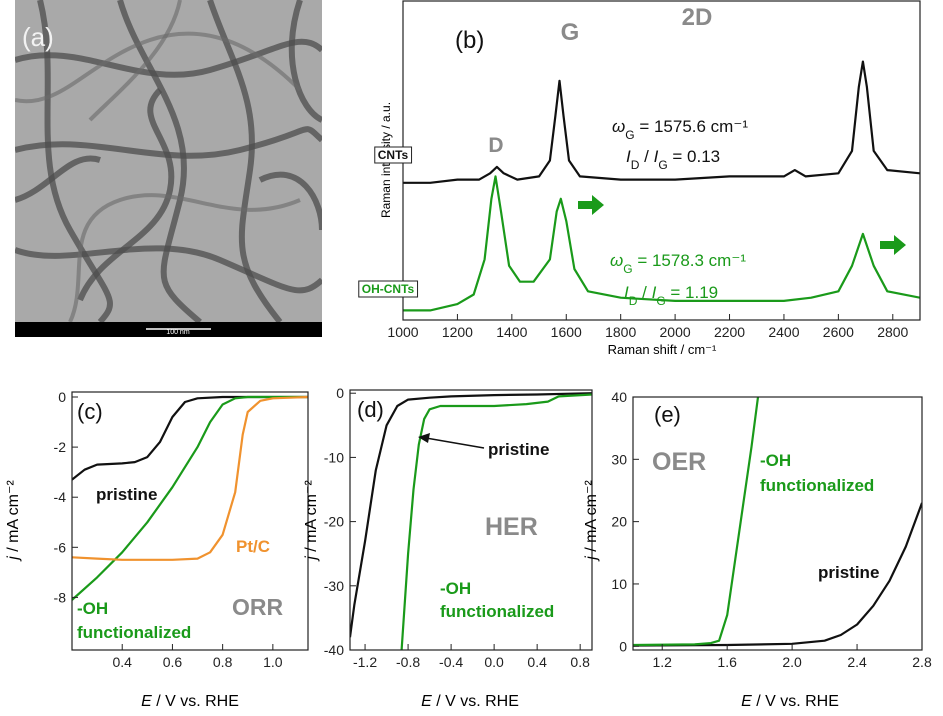  What do you see at coordinates (388, 289) in the screenshot?
I see `series-label-box` at bounding box center [388, 289].